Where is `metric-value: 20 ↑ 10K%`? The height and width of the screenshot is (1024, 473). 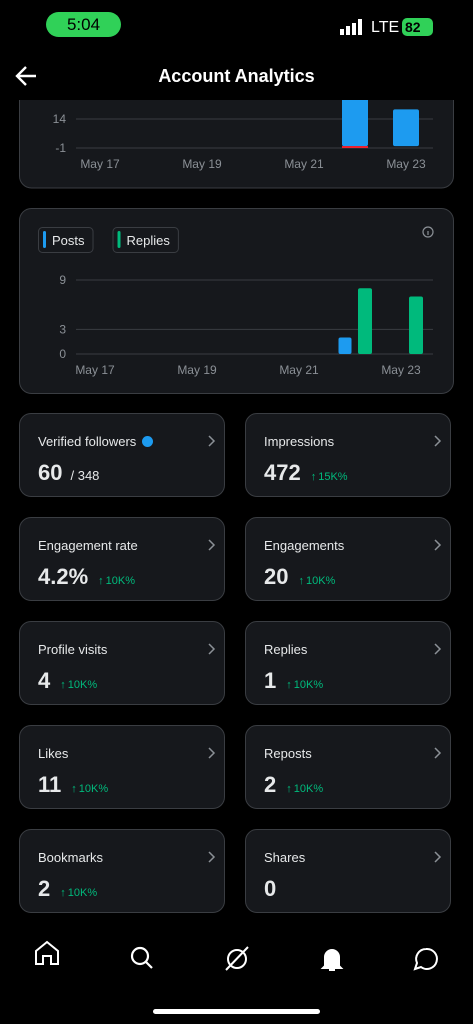 metric-value: 20 ↑ 10K% is located at coordinates (299, 577).